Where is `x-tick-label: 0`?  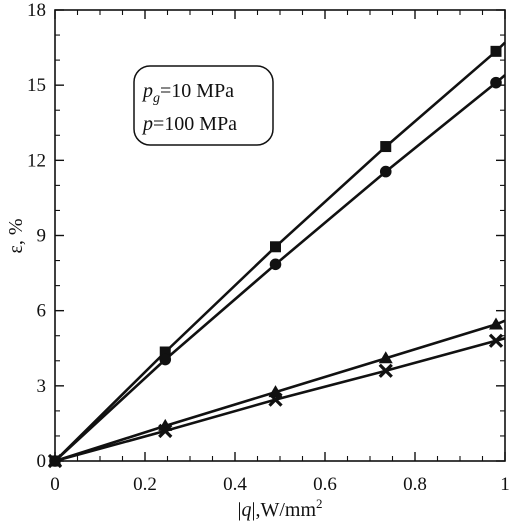 x-tick-label: 0 is located at coordinates (55, 484).